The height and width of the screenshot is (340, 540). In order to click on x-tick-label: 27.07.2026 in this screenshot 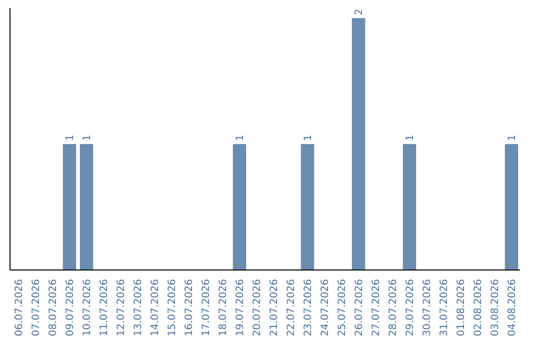, I will do `click(376, 307)`.